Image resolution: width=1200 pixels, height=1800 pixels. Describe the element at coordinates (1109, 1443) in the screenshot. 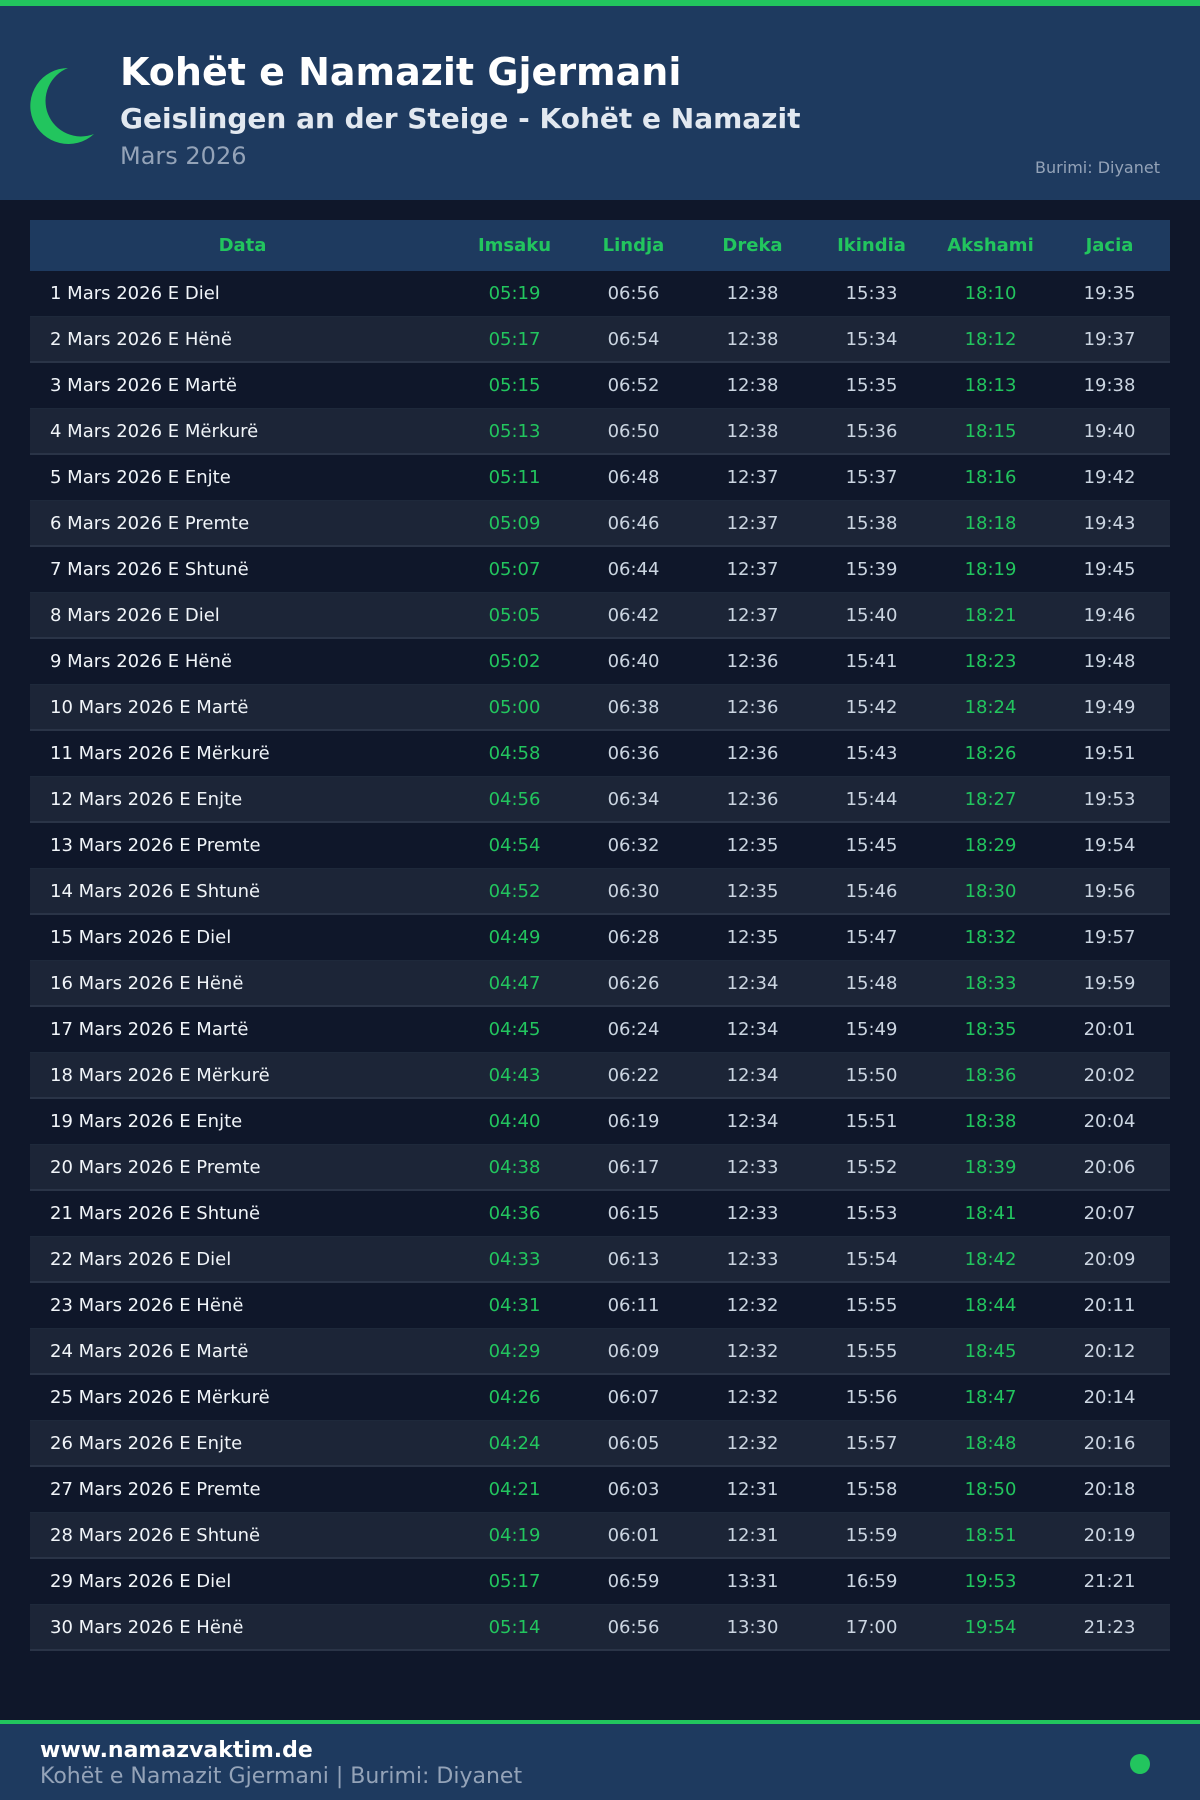

I see `cell-jacia: 20:16` at that location.